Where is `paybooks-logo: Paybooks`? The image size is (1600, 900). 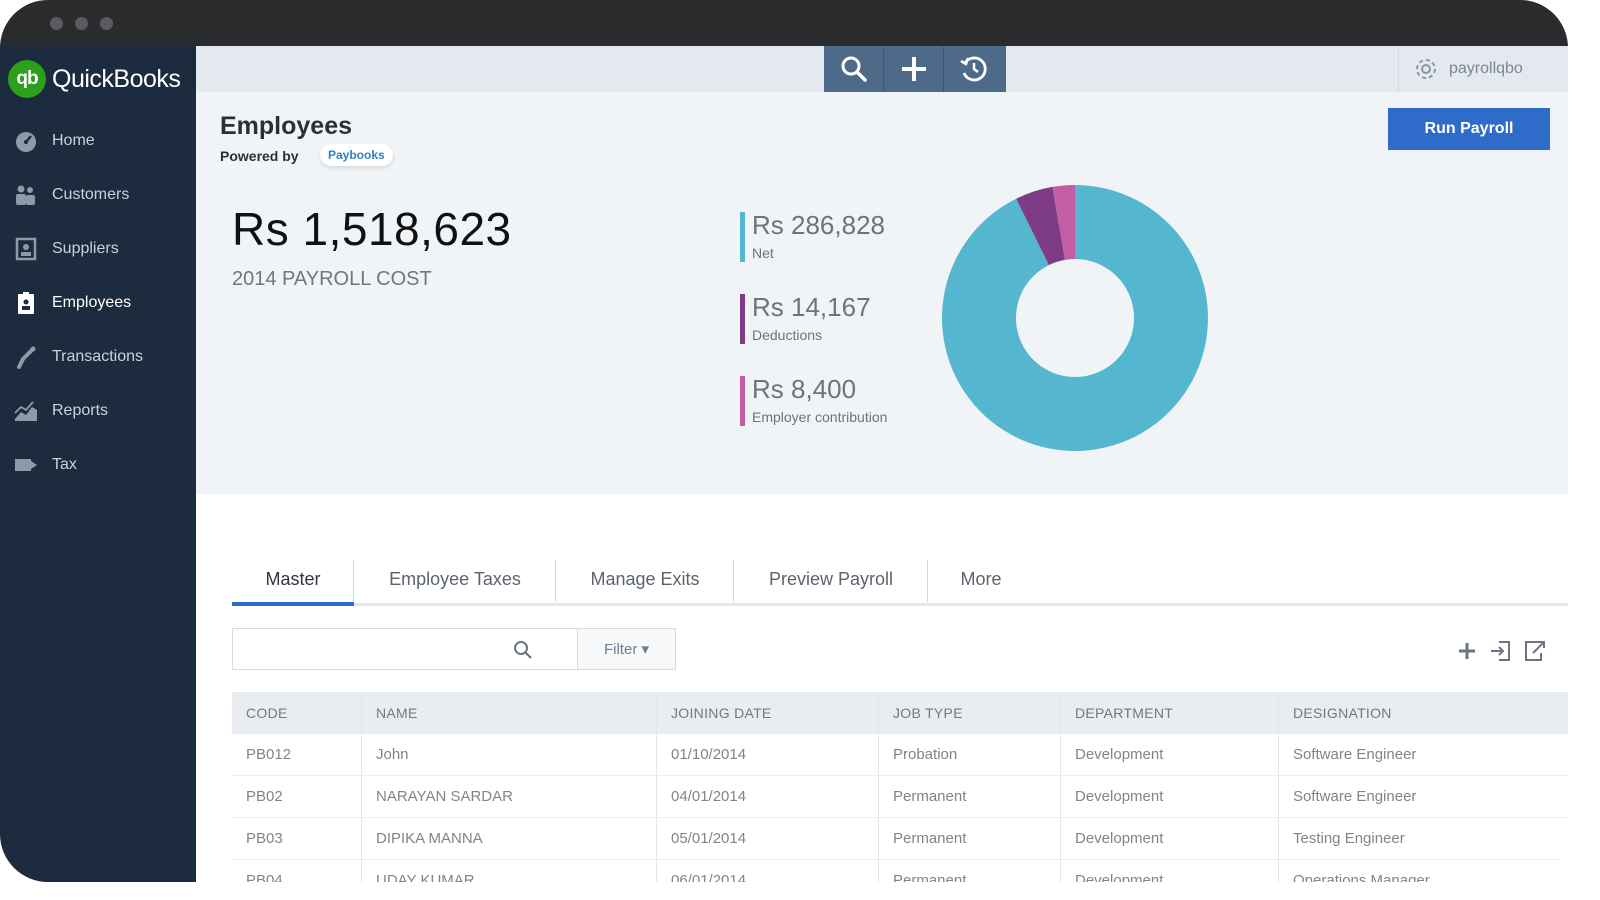 paybooks-logo: Paybooks is located at coordinates (356, 155).